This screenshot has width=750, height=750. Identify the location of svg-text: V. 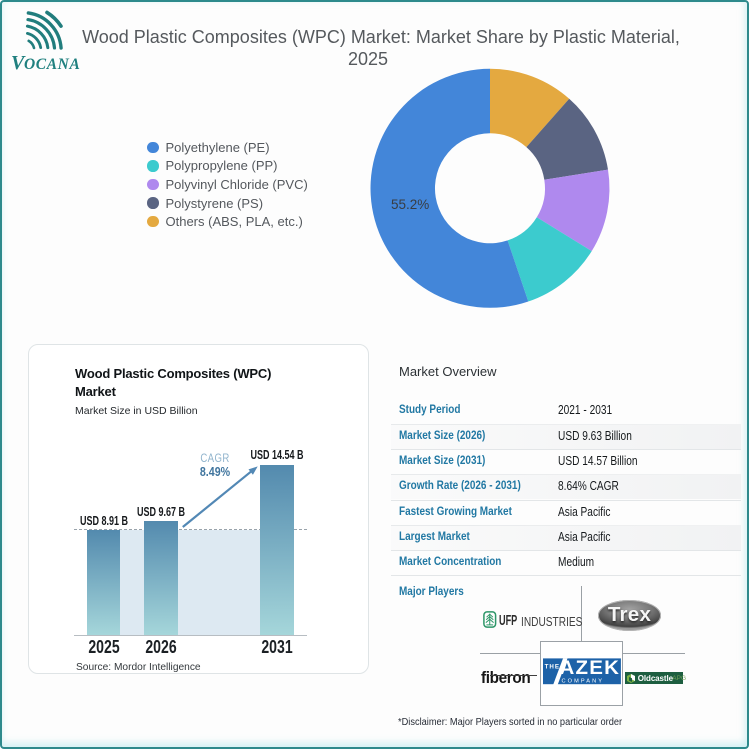
(18, 62).